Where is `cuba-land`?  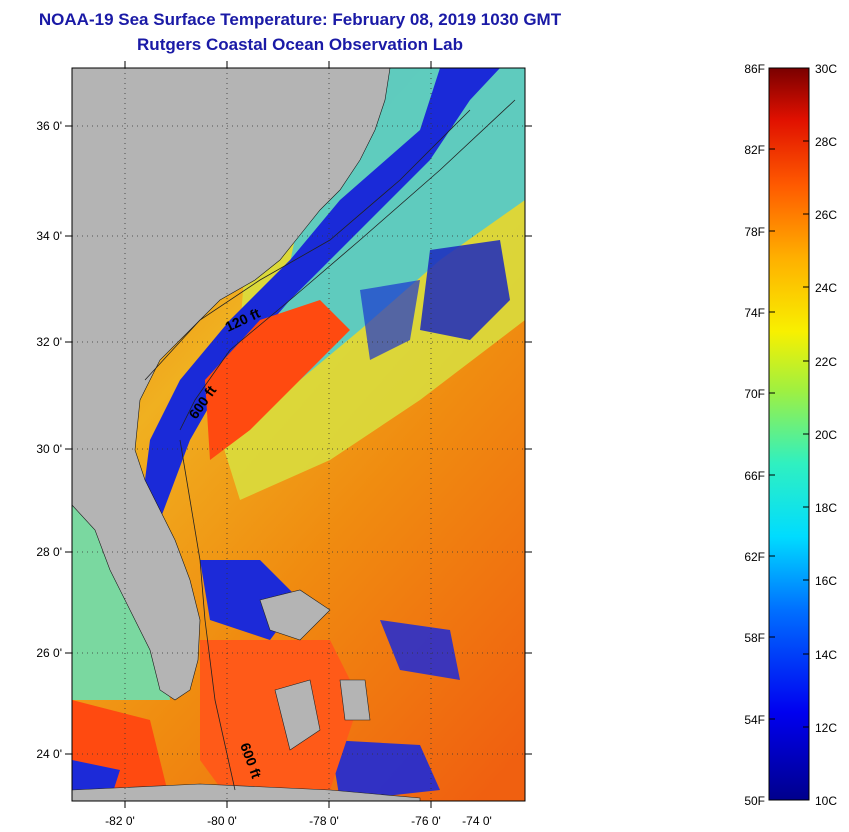 cuba-land is located at coordinates (246, 792).